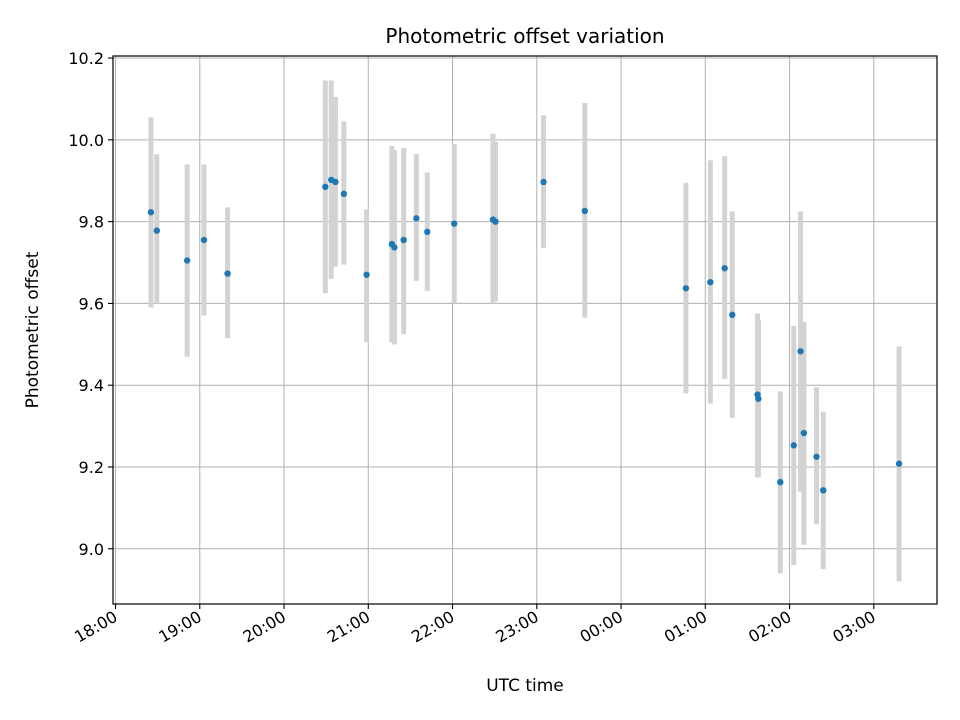 This screenshot has width=960, height=720. Describe the element at coordinates (91, 385) in the screenshot. I see `y-tick-label: 9.4` at that location.